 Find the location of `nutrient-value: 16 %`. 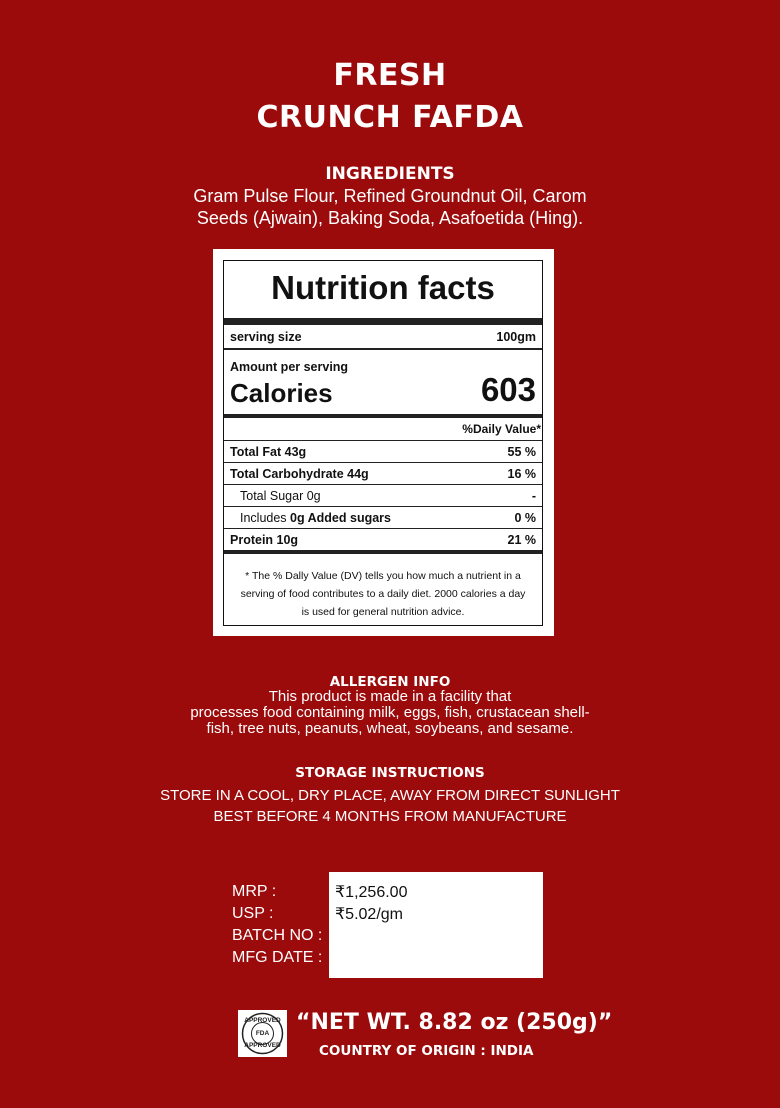

nutrient-value: 16 % is located at coordinates (522, 473).